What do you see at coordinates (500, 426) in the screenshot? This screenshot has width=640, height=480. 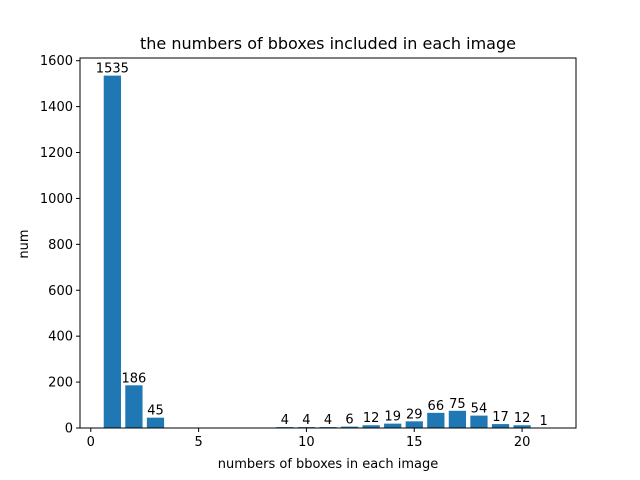 I see `bar-x19` at bounding box center [500, 426].